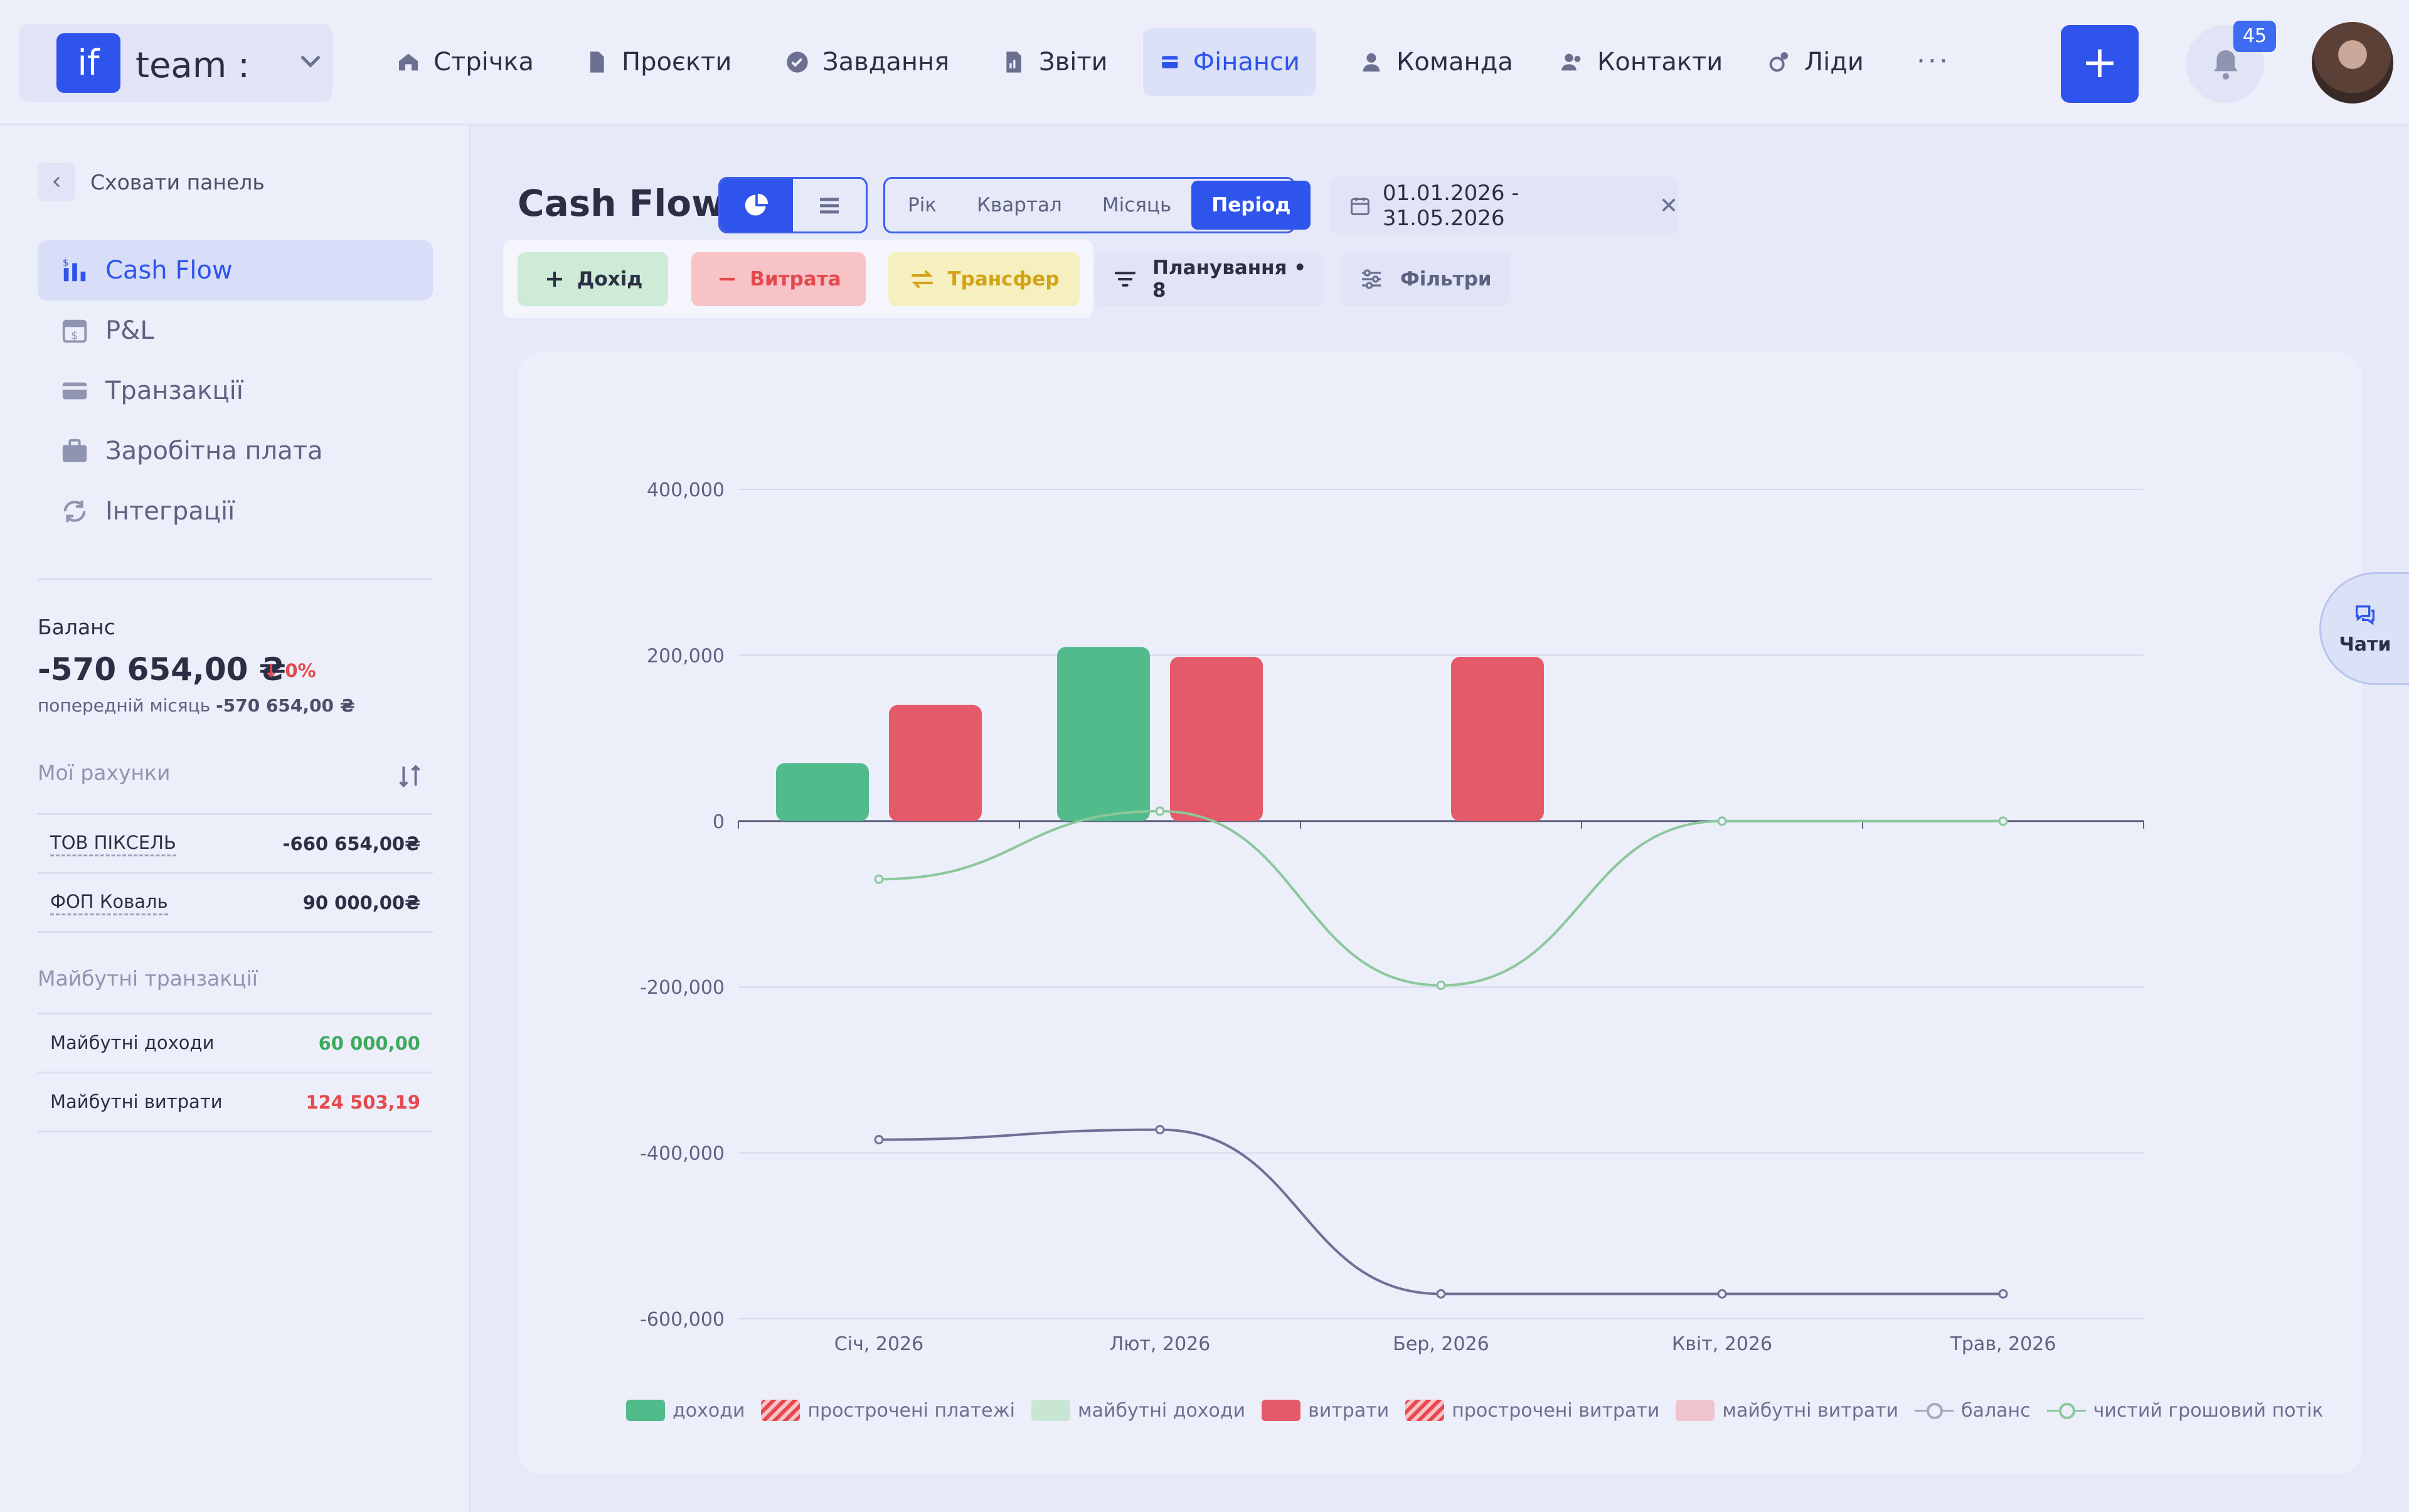 This screenshot has height=1512, width=2409. Describe the element at coordinates (235, 451) in the screenshot. I see `sidebar-item-salary: Заробітна плата` at that location.